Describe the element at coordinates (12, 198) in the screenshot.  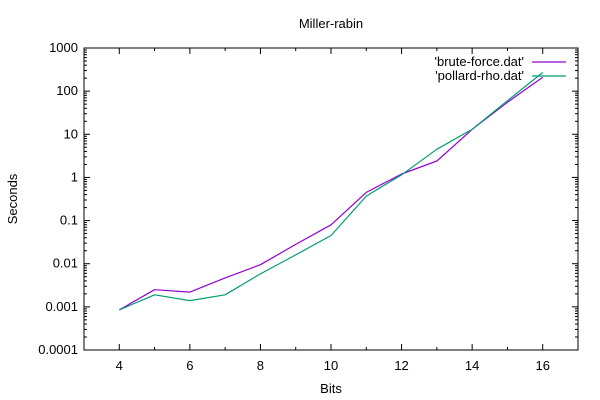
I see `y-axis-label: Seconds` at that location.